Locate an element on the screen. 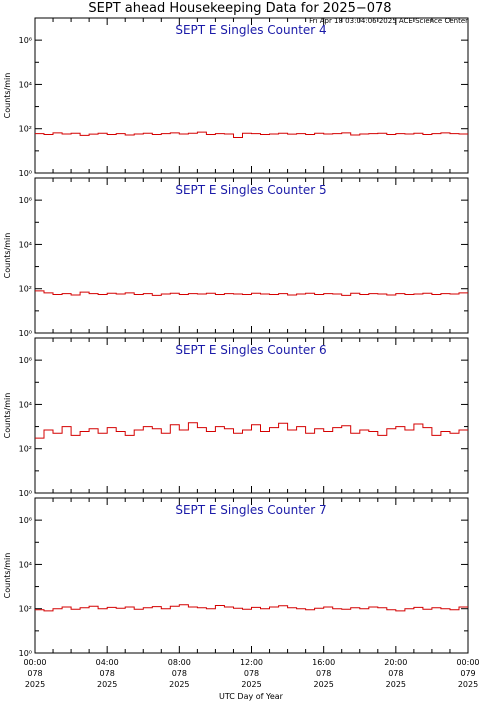 This screenshot has width=481, height=703. x-tick-label: 00:00 079 2025 is located at coordinates (467, 673).